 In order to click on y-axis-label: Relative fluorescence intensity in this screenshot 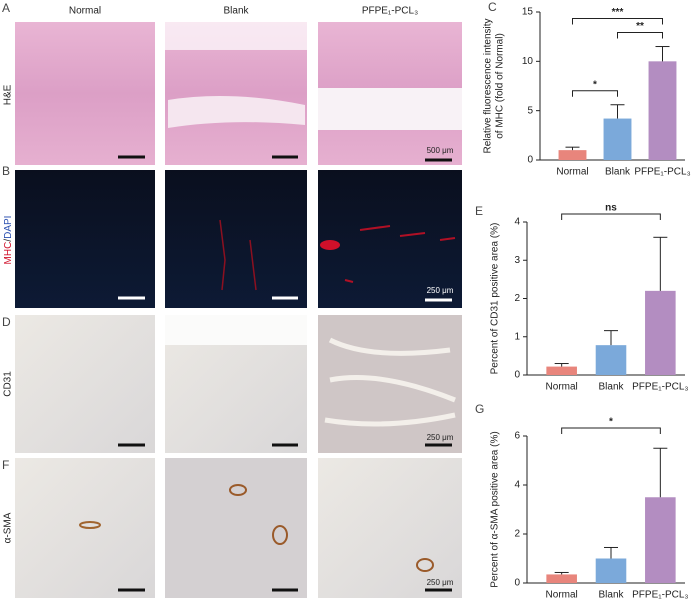, I will do `click(488, 85)`.